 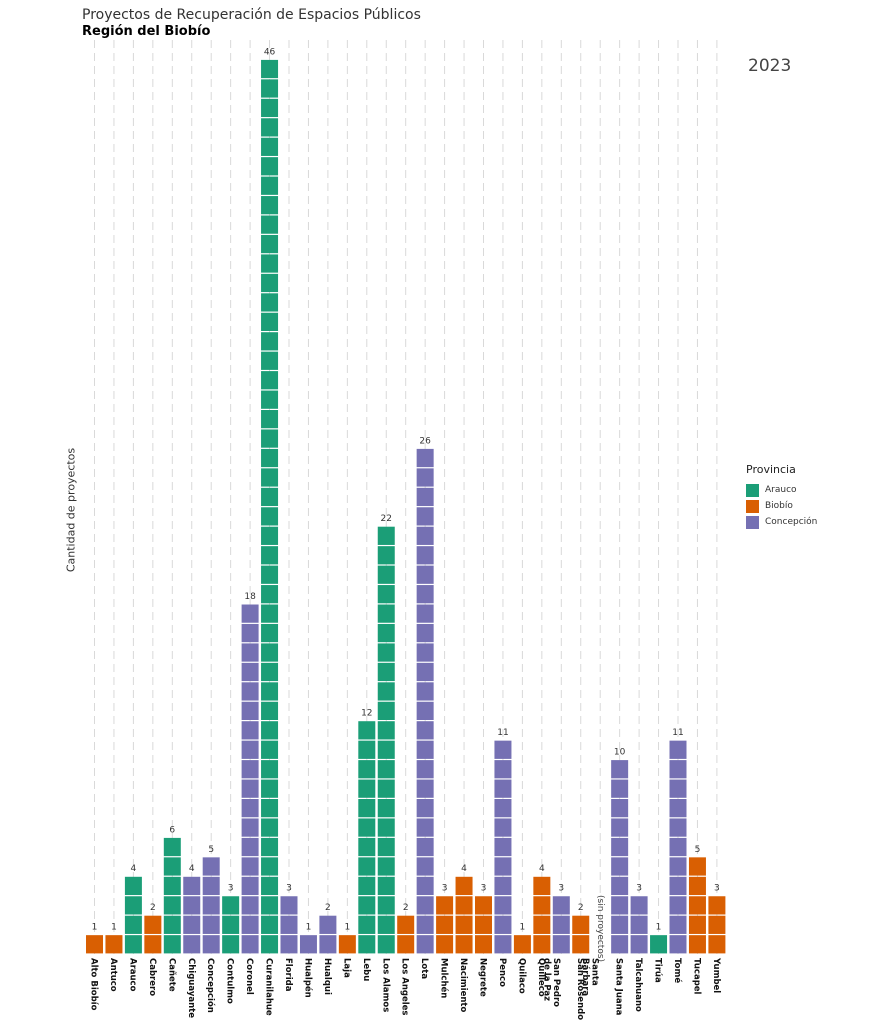 I want to click on x-tick-label-alto-biobio: Alto Biobío, so click(x=94, y=984).